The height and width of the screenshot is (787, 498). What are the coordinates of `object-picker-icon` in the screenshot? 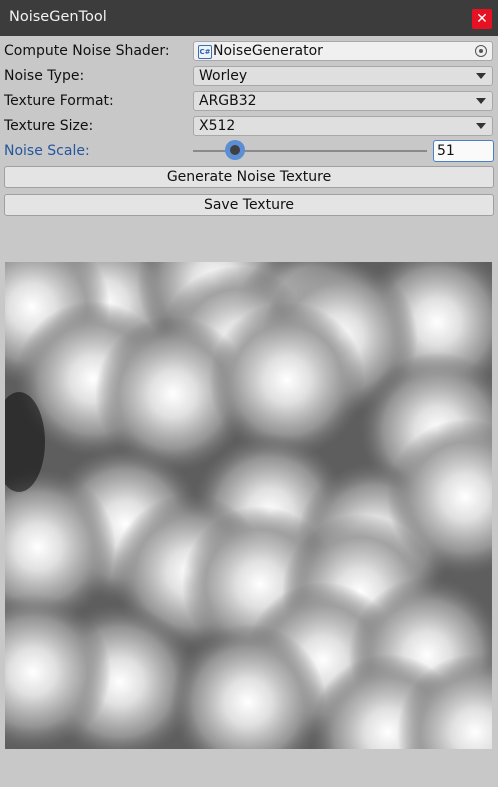 It's located at (481, 51).